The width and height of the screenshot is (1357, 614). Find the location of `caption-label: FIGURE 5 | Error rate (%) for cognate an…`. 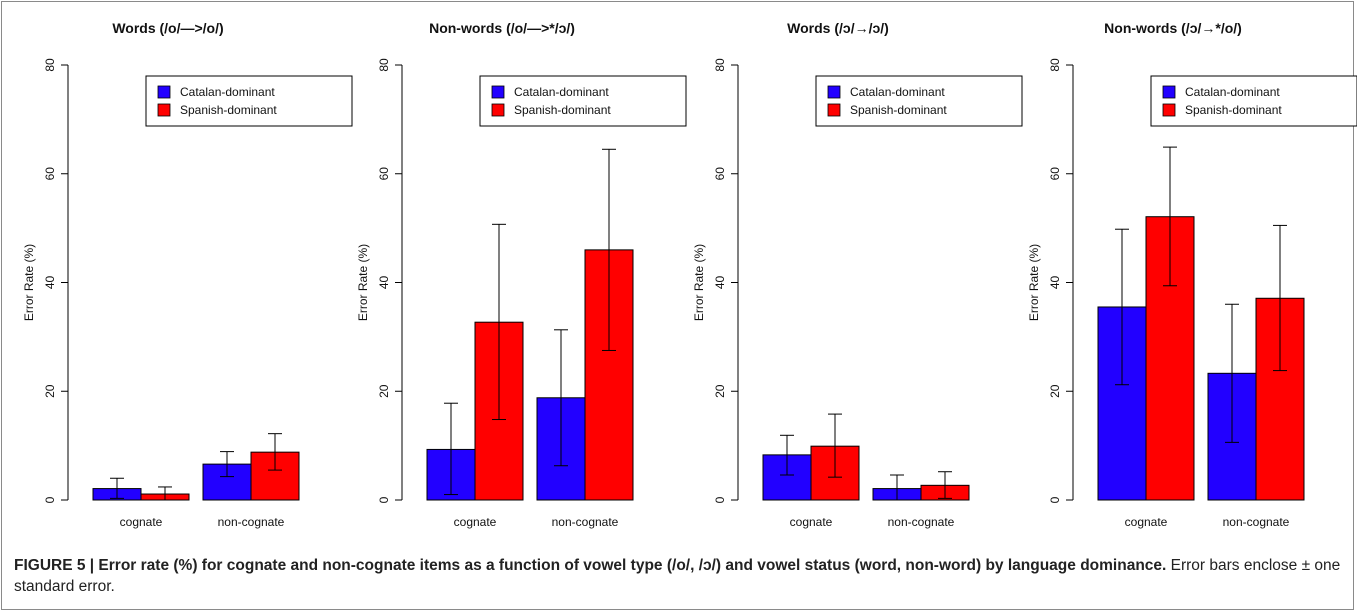

caption-label: FIGURE 5 | Error rate (%) for cognate an… is located at coordinates (590, 565).